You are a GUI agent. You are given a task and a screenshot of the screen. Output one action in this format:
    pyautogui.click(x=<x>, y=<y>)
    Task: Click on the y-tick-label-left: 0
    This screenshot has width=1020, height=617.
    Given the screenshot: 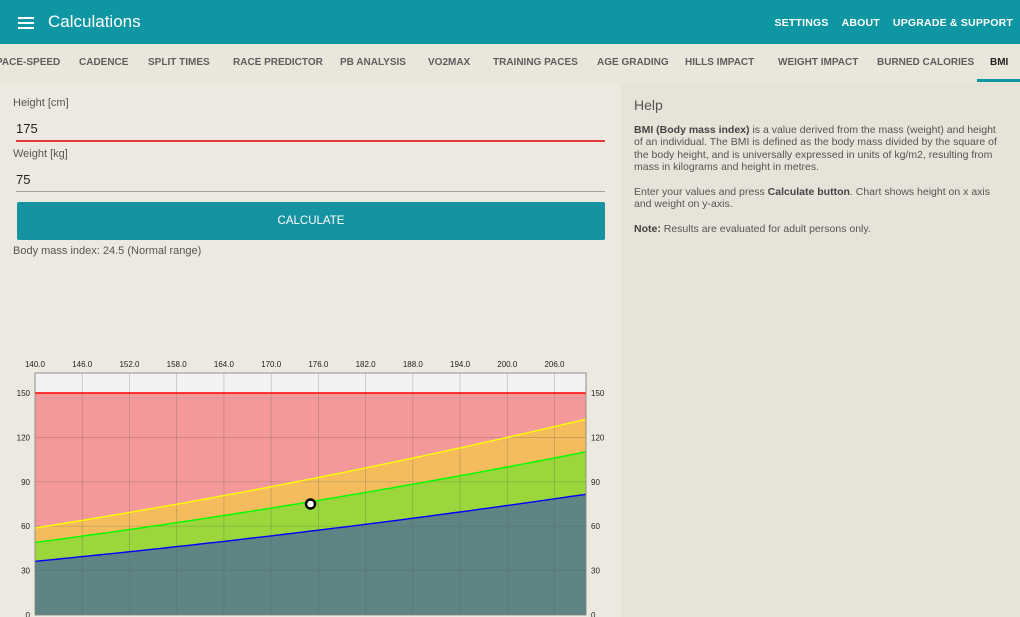 What is the action you would take?
    pyautogui.click(x=28, y=614)
    